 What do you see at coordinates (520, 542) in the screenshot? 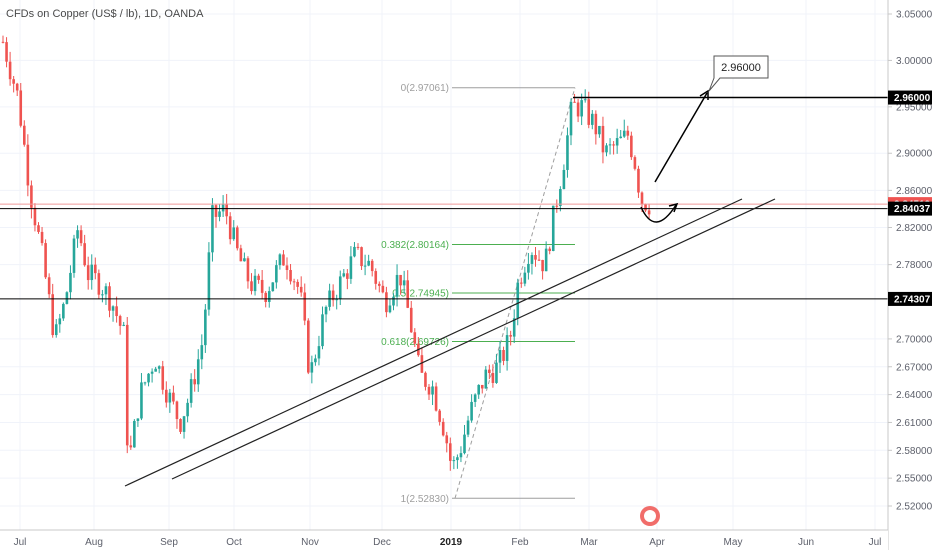
I see `x-tick-label: Feb` at bounding box center [520, 542].